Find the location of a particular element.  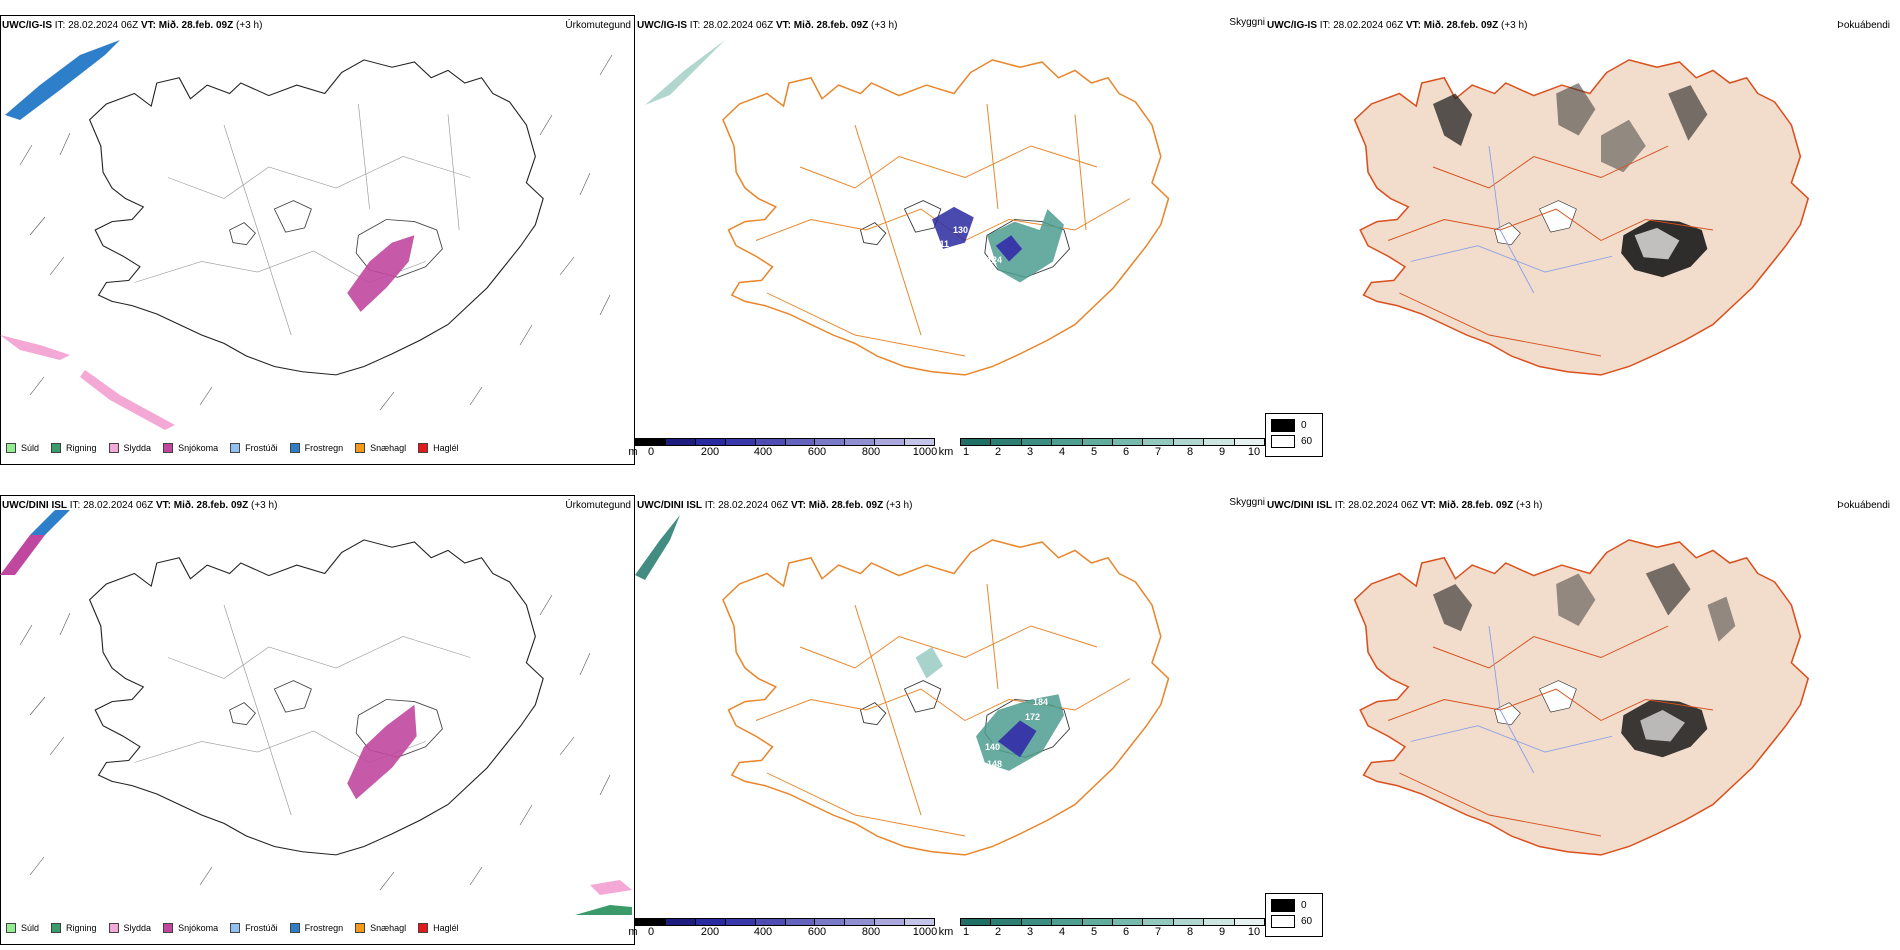

vt-label: VT: is located at coordinates (148, 25).